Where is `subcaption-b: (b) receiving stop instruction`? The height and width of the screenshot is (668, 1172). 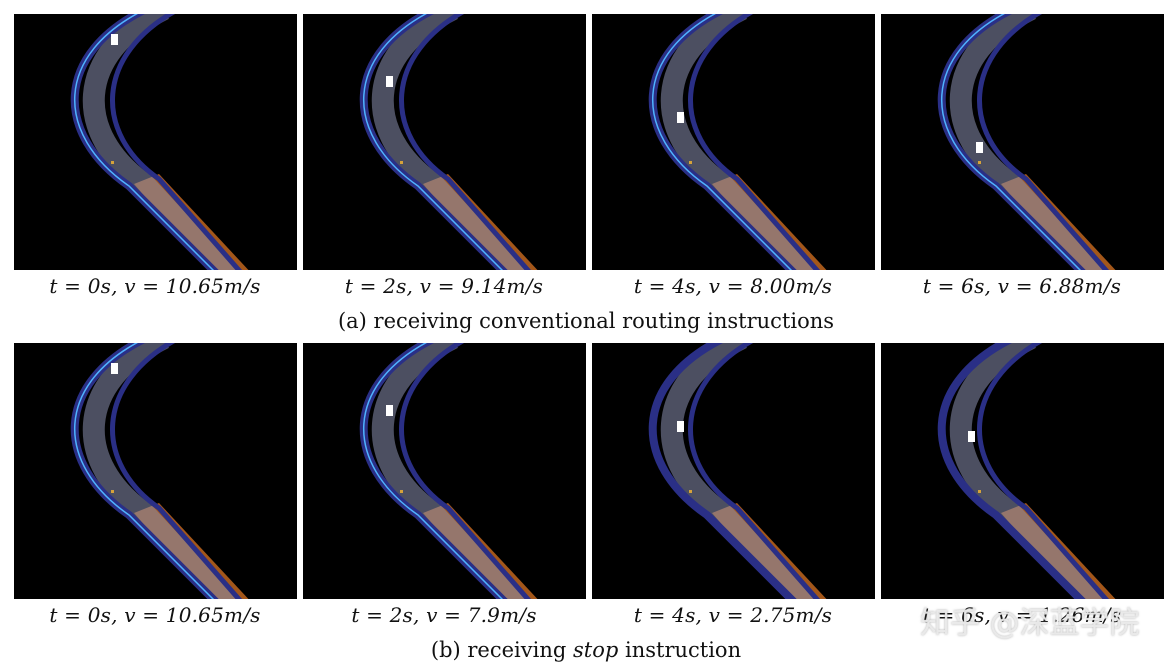
subcaption-b: (b) receiving stop instruction is located at coordinates (586, 650).